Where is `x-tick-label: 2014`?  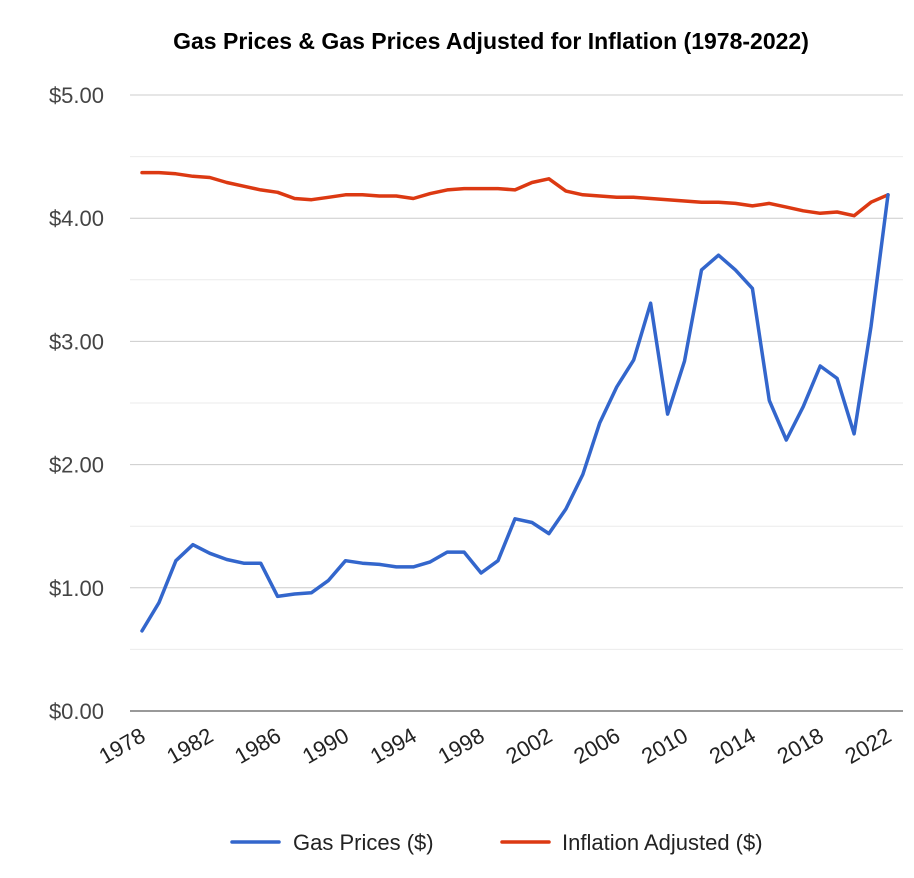 x-tick-label: 2014 is located at coordinates (732, 746).